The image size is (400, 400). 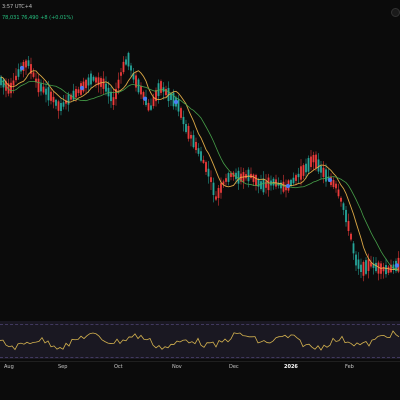 I want to click on month-label-dec: Dec, so click(x=234, y=367).